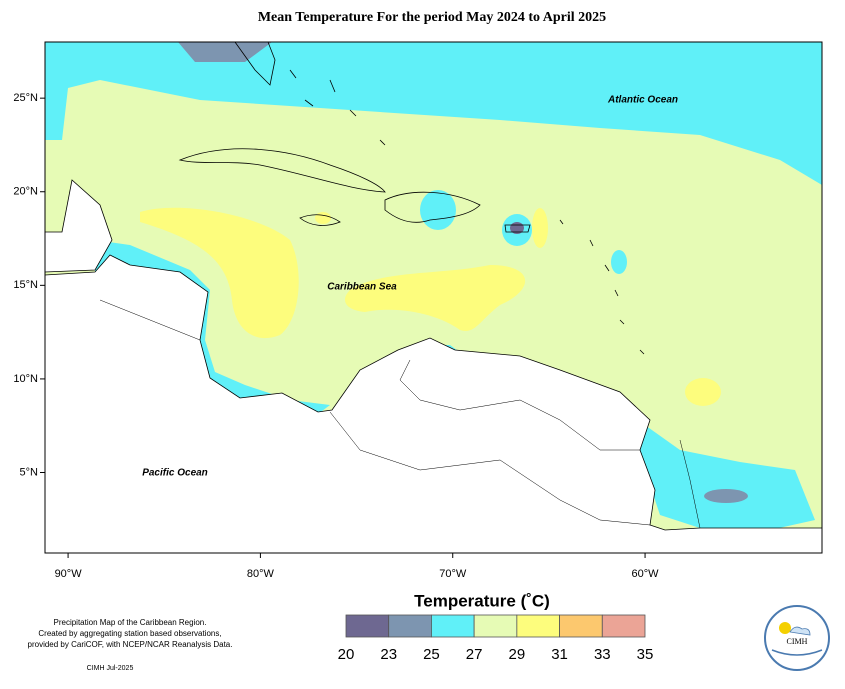 This screenshot has height=689, width=845. What do you see at coordinates (797, 652) in the screenshot?
I see `logo-wave` at bounding box center [797, 652].